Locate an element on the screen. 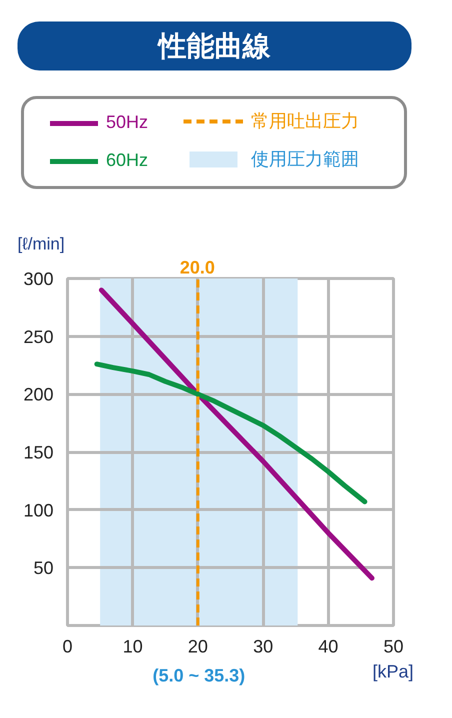 The height and width of the screenshot is (718, 452). y-tick-label: 100 is located at coordinates (38, 510).